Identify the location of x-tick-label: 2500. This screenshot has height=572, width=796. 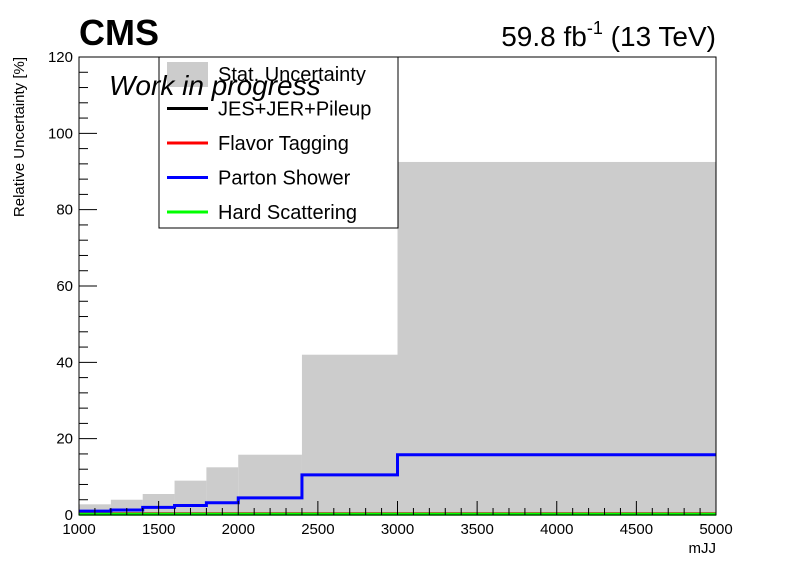
(317, 529).